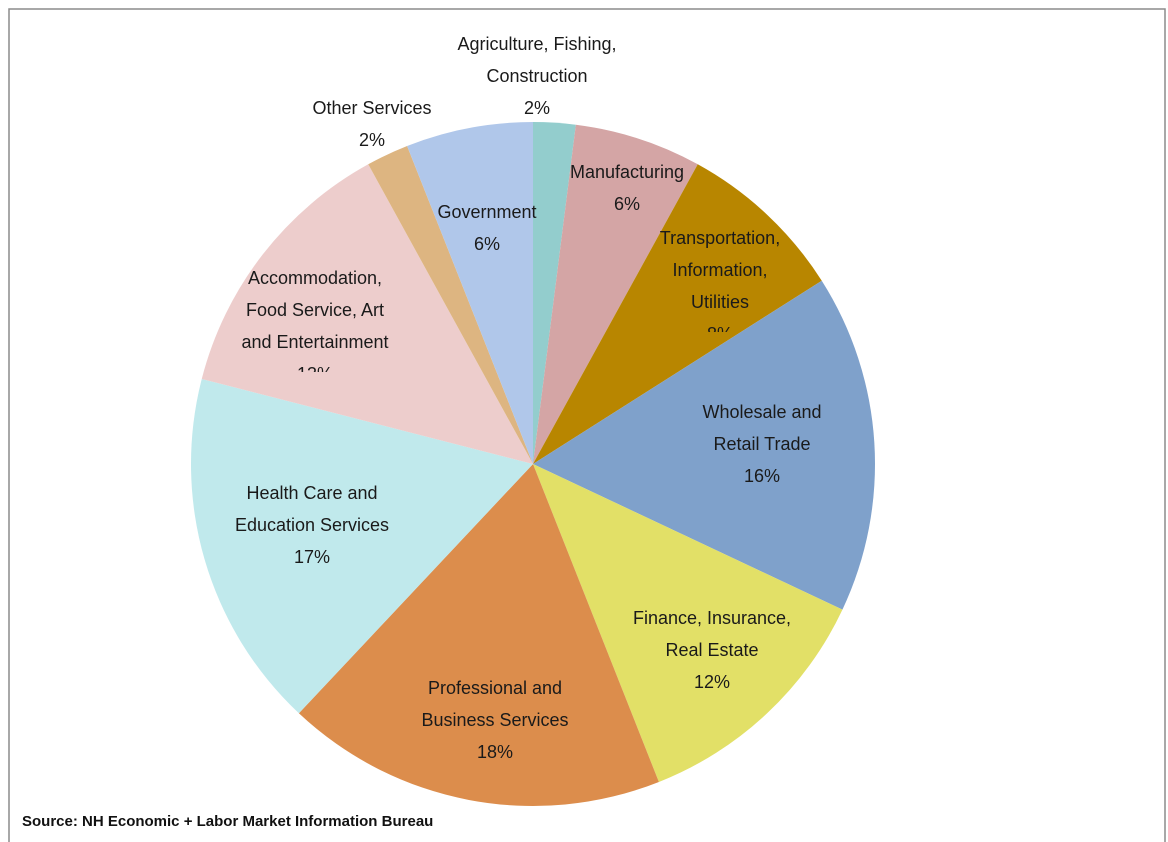 The height and width of the screenshot is (842, 1168). I want to click on category-label: Professional and Business Services, so click(495, 704).